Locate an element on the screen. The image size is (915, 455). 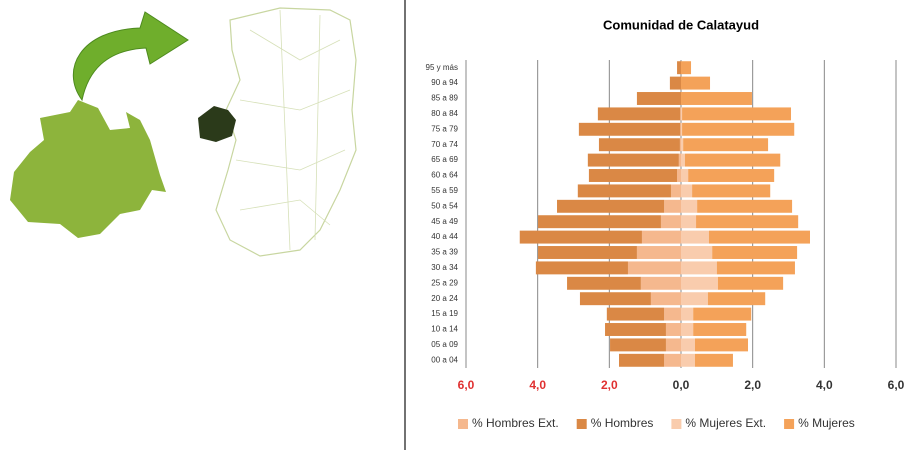
y-tick-label: 60 a 64 is located at coordinates (444, 175).